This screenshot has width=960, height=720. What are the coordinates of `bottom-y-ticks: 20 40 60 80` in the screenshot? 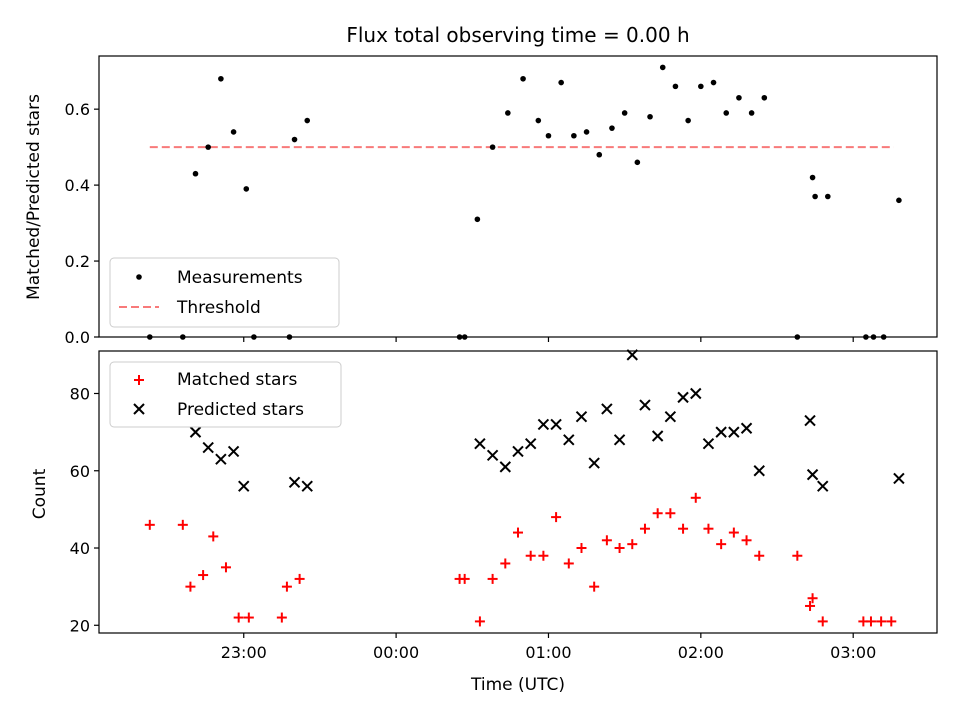 It's located at (84, 509).